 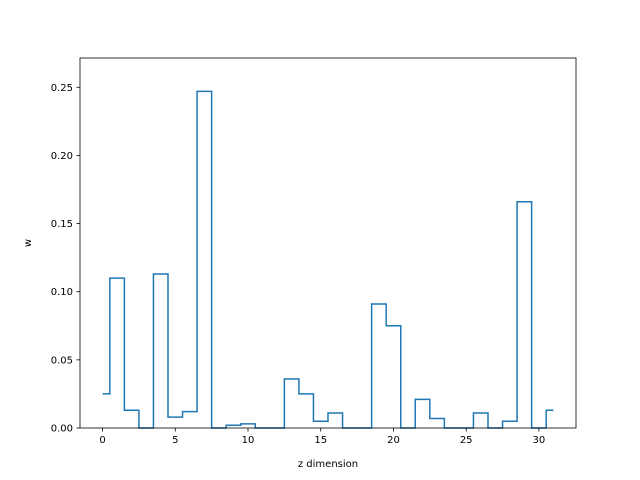 What do you see at coordinates (28, 243) in the screenshot?
I see `y-axis-title: w` at bounding box center [28, 243].